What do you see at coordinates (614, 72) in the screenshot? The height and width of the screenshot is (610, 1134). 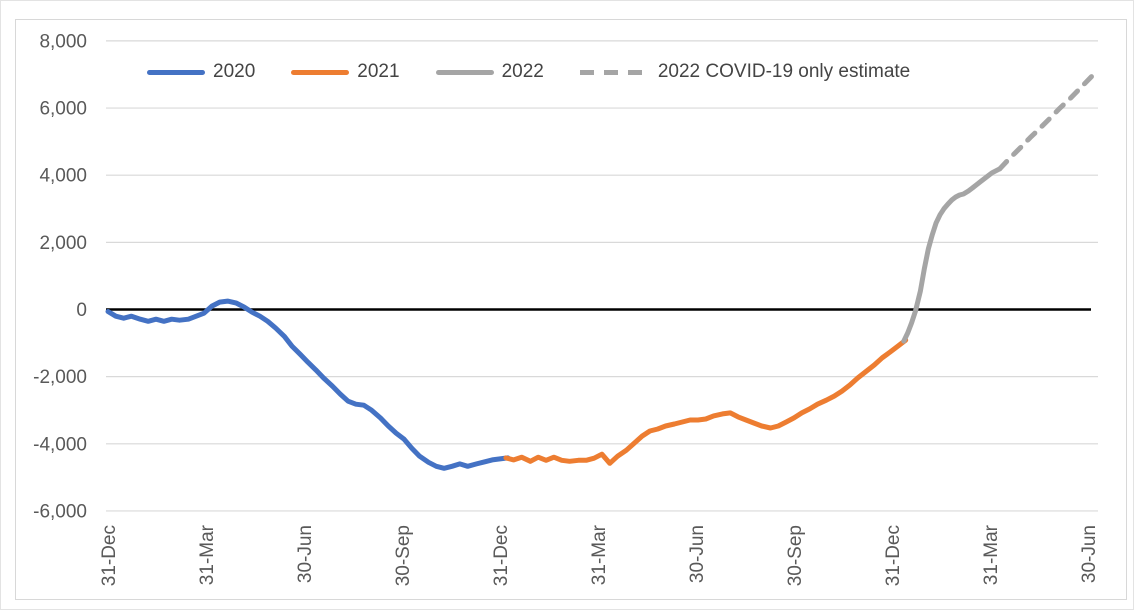 I see `legend-dashed-line-swatch` at bounding box center [614, 72].